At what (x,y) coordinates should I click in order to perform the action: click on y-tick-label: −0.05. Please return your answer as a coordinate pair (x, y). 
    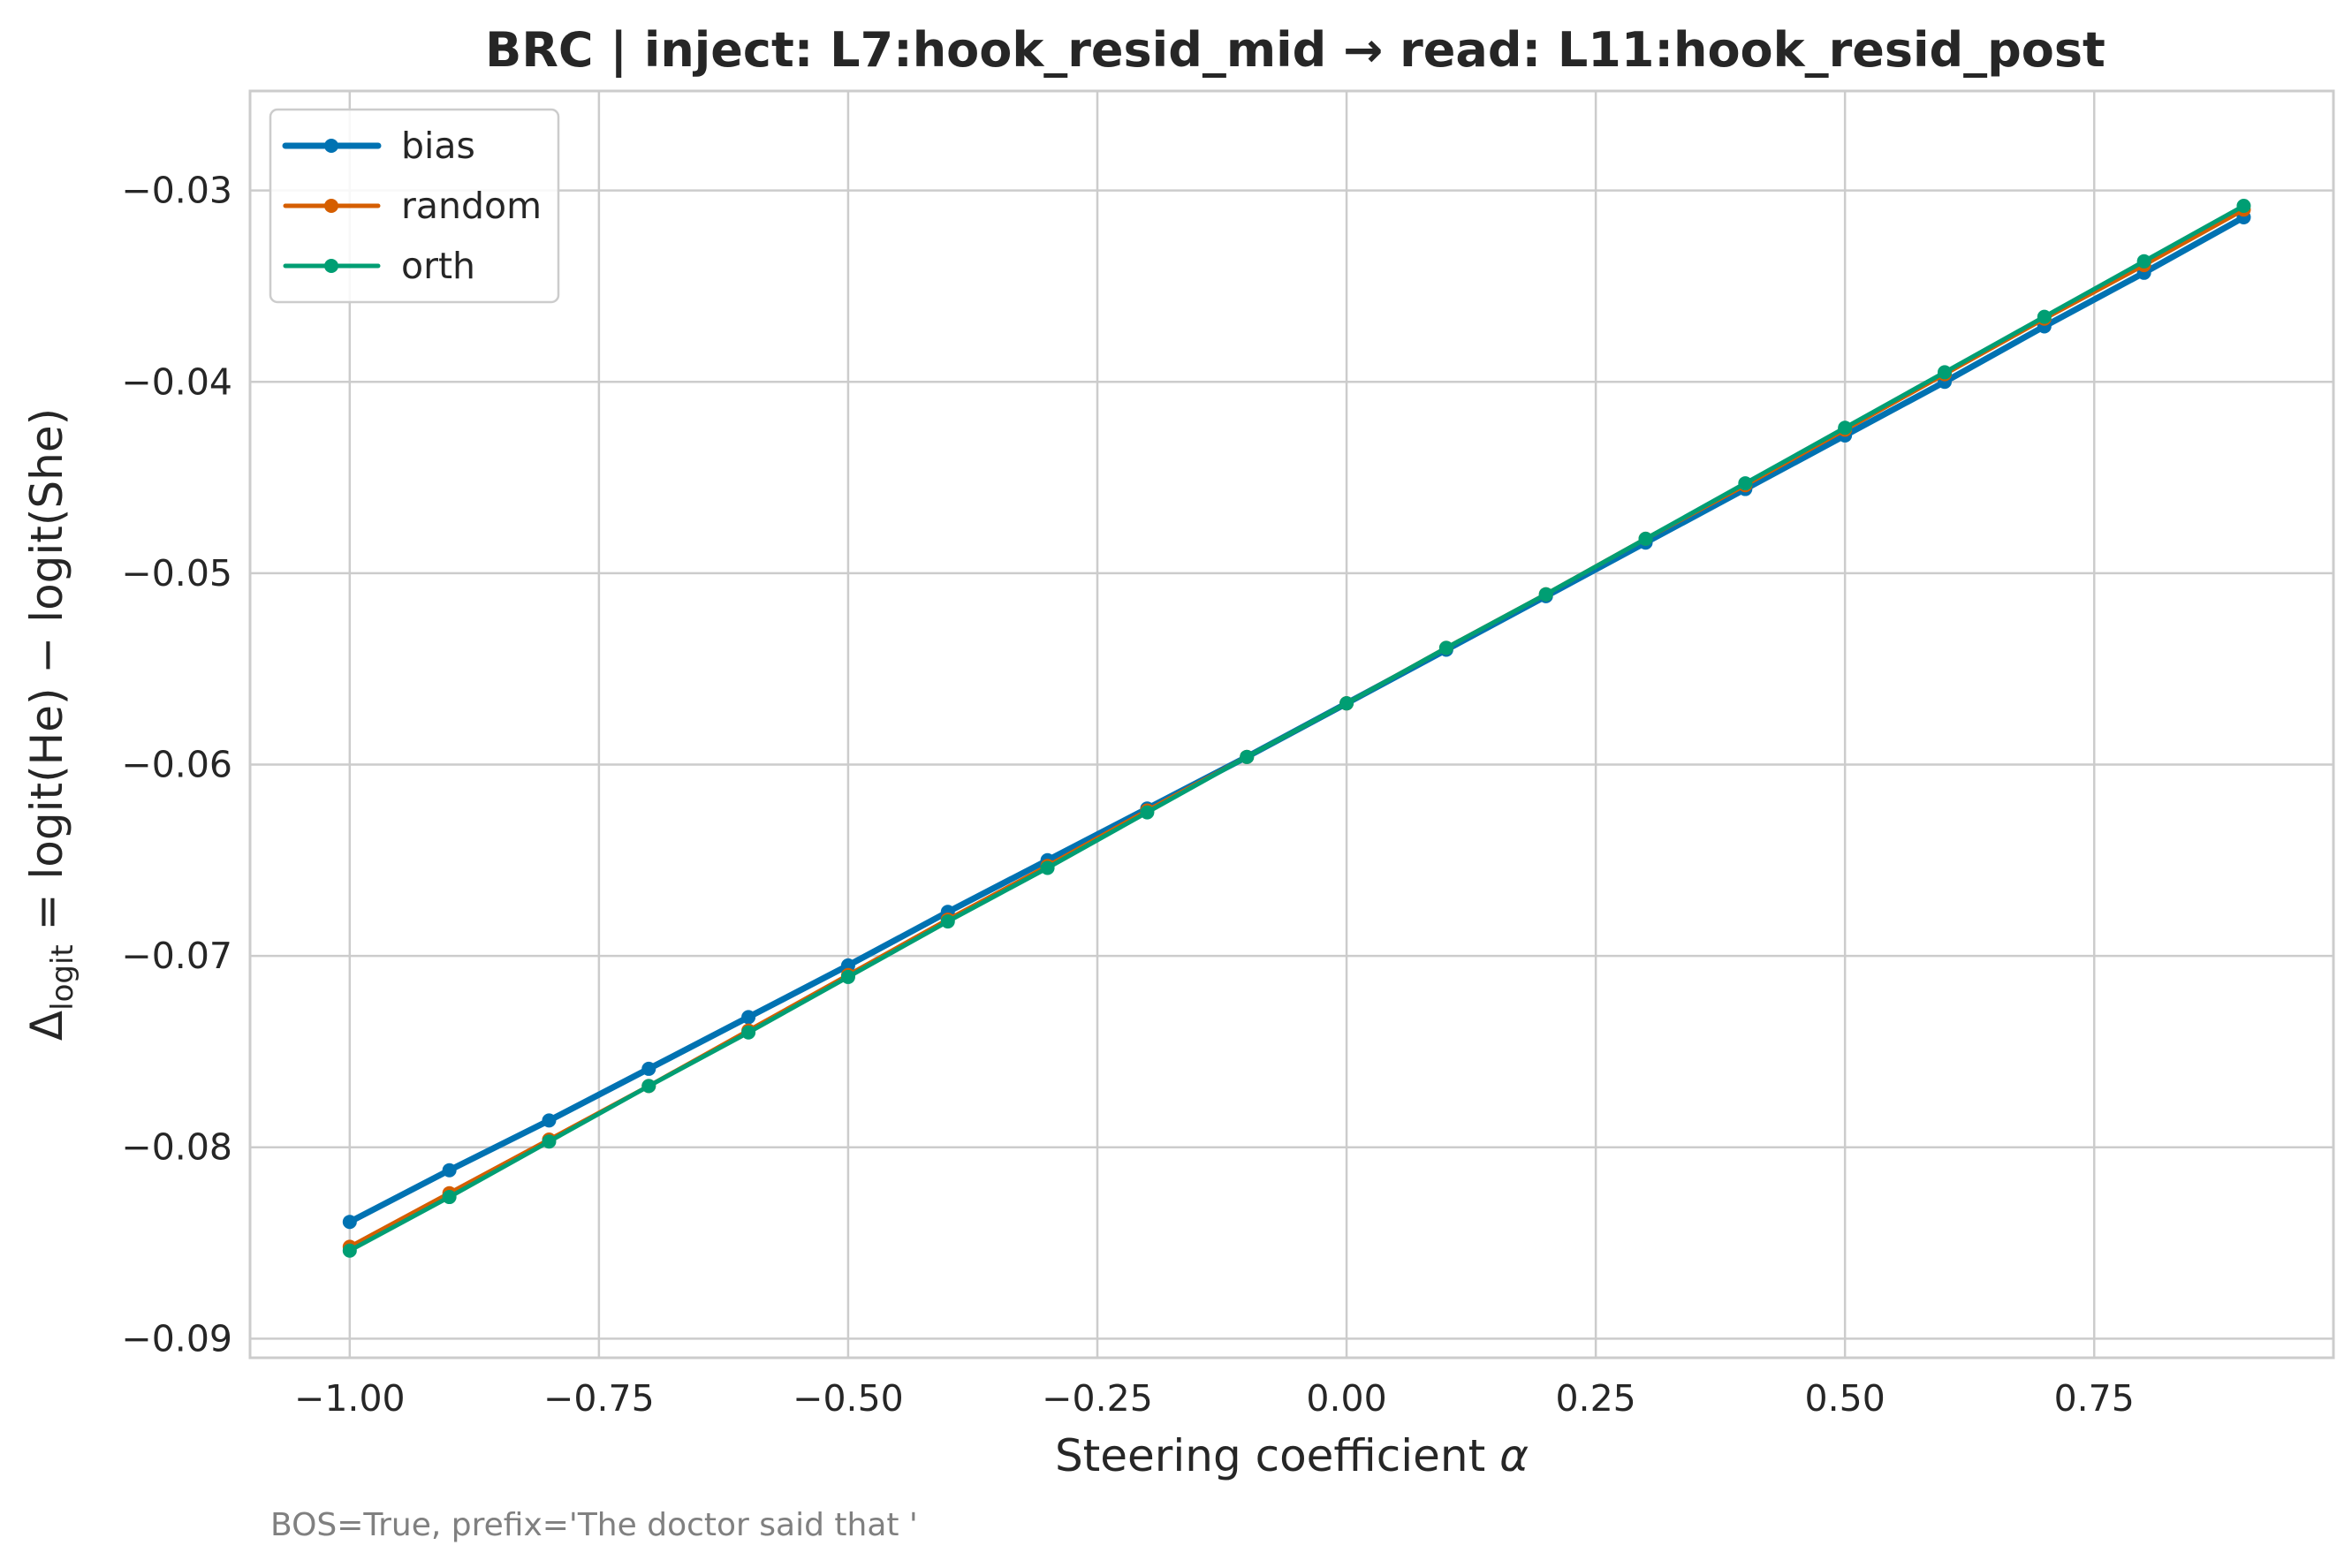
    Looking at the image, I should click on (176, 573).